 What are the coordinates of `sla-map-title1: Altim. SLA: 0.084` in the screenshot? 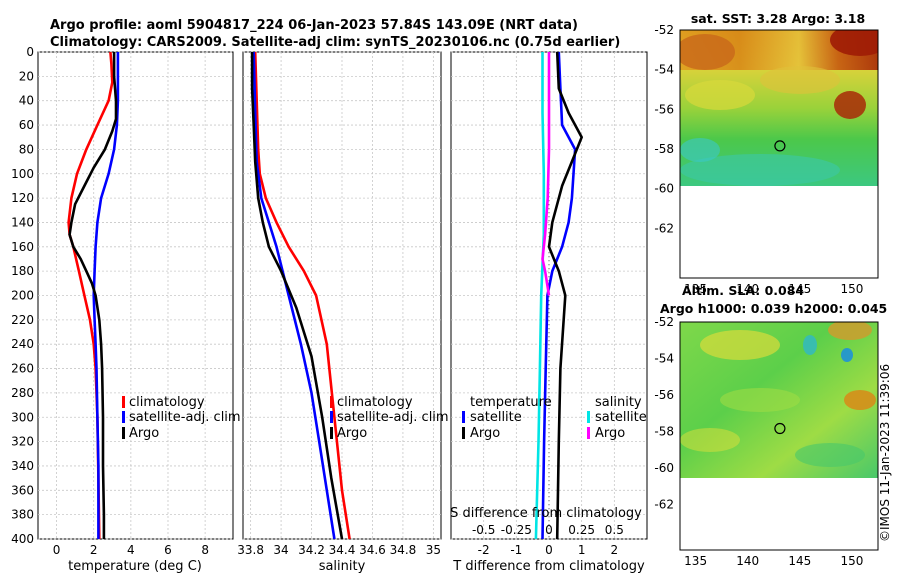 It's located at (743, 290).